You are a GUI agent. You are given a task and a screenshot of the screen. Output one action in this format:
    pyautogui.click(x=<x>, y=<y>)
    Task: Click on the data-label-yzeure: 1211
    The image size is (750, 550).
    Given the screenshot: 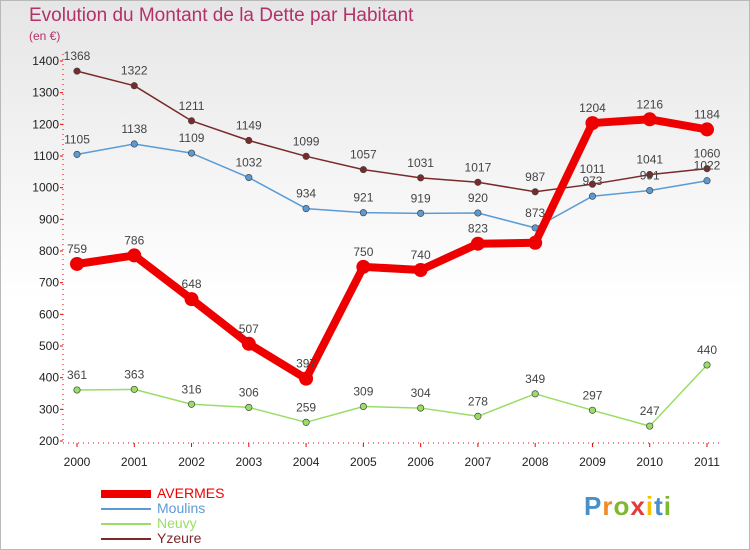 What is the action you would take?
    pyautogui.click(x=192, y=106)
    